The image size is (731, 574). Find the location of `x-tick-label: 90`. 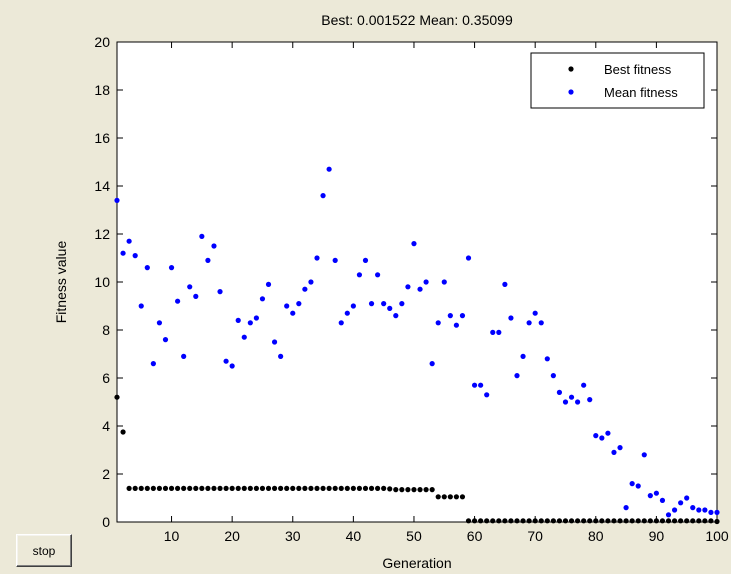

x-tick-label: 90 is located at coordinates (657, 536).